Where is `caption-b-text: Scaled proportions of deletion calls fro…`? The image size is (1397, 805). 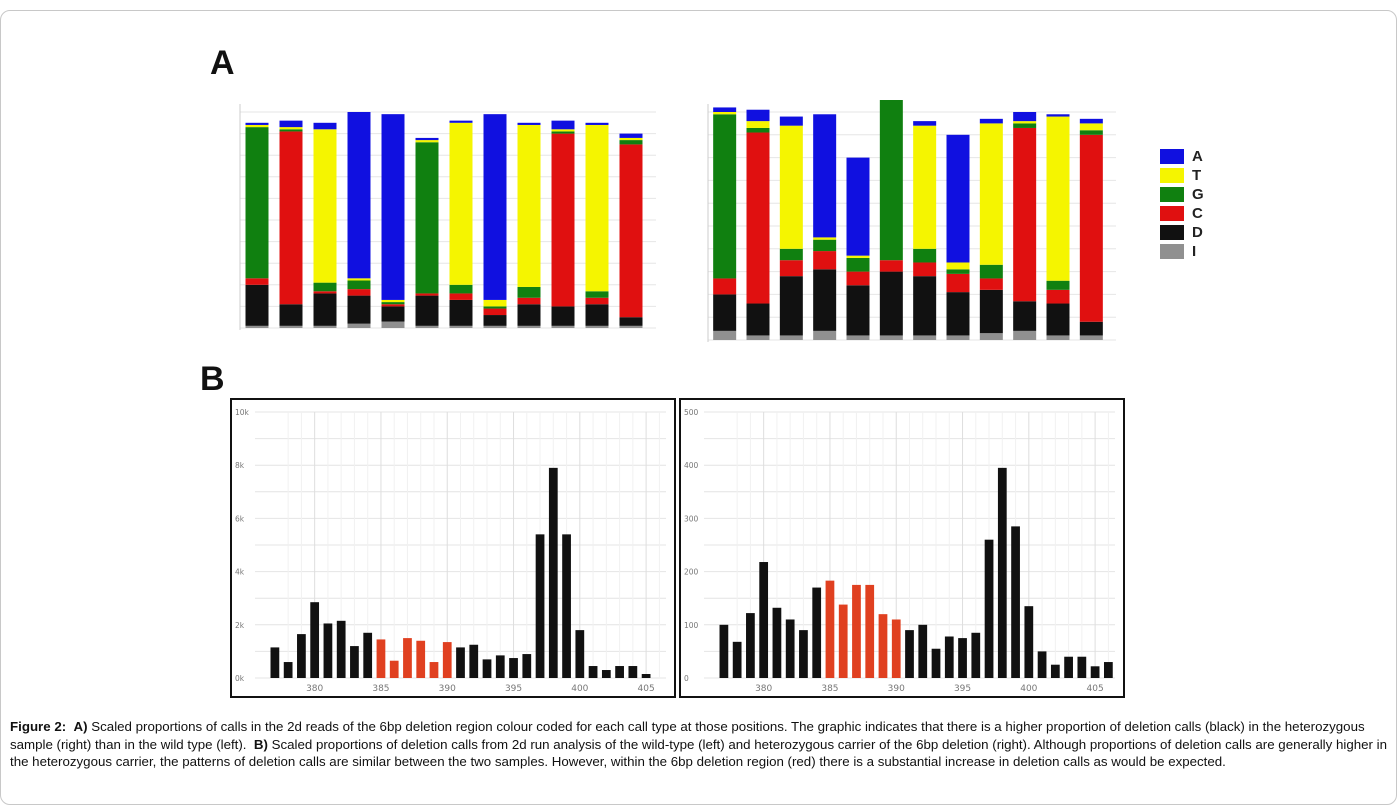
caption-b-text: Scaled proportions of deletion calls fro… is located at coordinates (698, 753).